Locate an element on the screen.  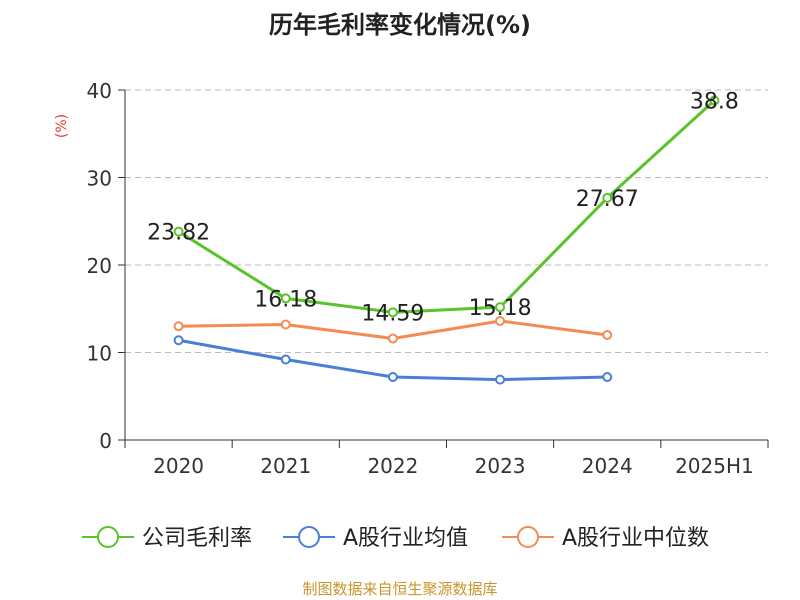
x-tick-label: 2025H1 is located at coordinates (714, 466).